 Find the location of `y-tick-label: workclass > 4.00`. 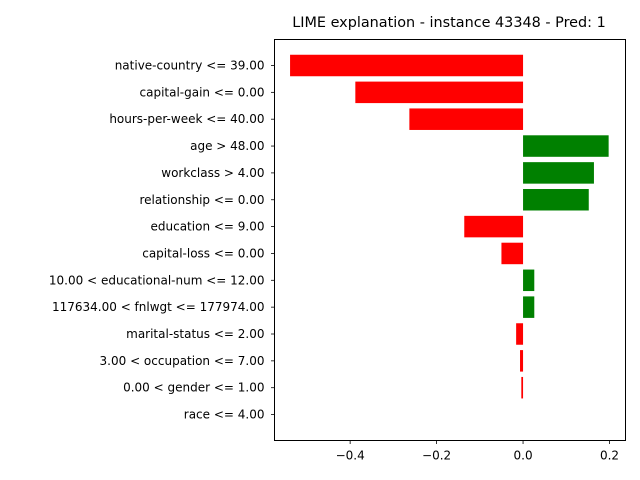

y-tick-label: workclass > 4.00 is located at coordinates (212, 173).